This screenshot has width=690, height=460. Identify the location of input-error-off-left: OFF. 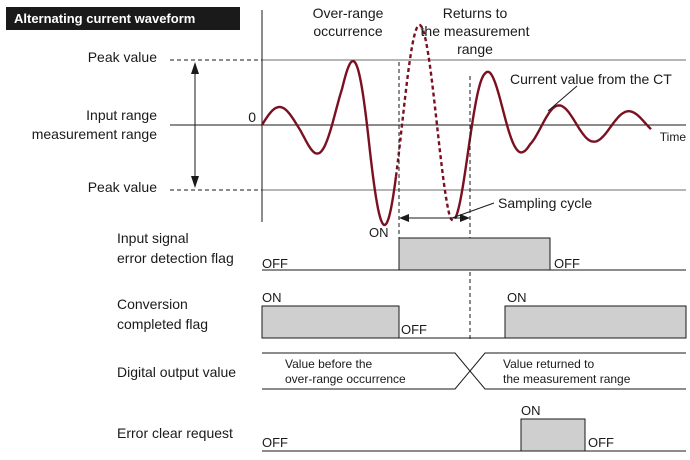
(275, 263).